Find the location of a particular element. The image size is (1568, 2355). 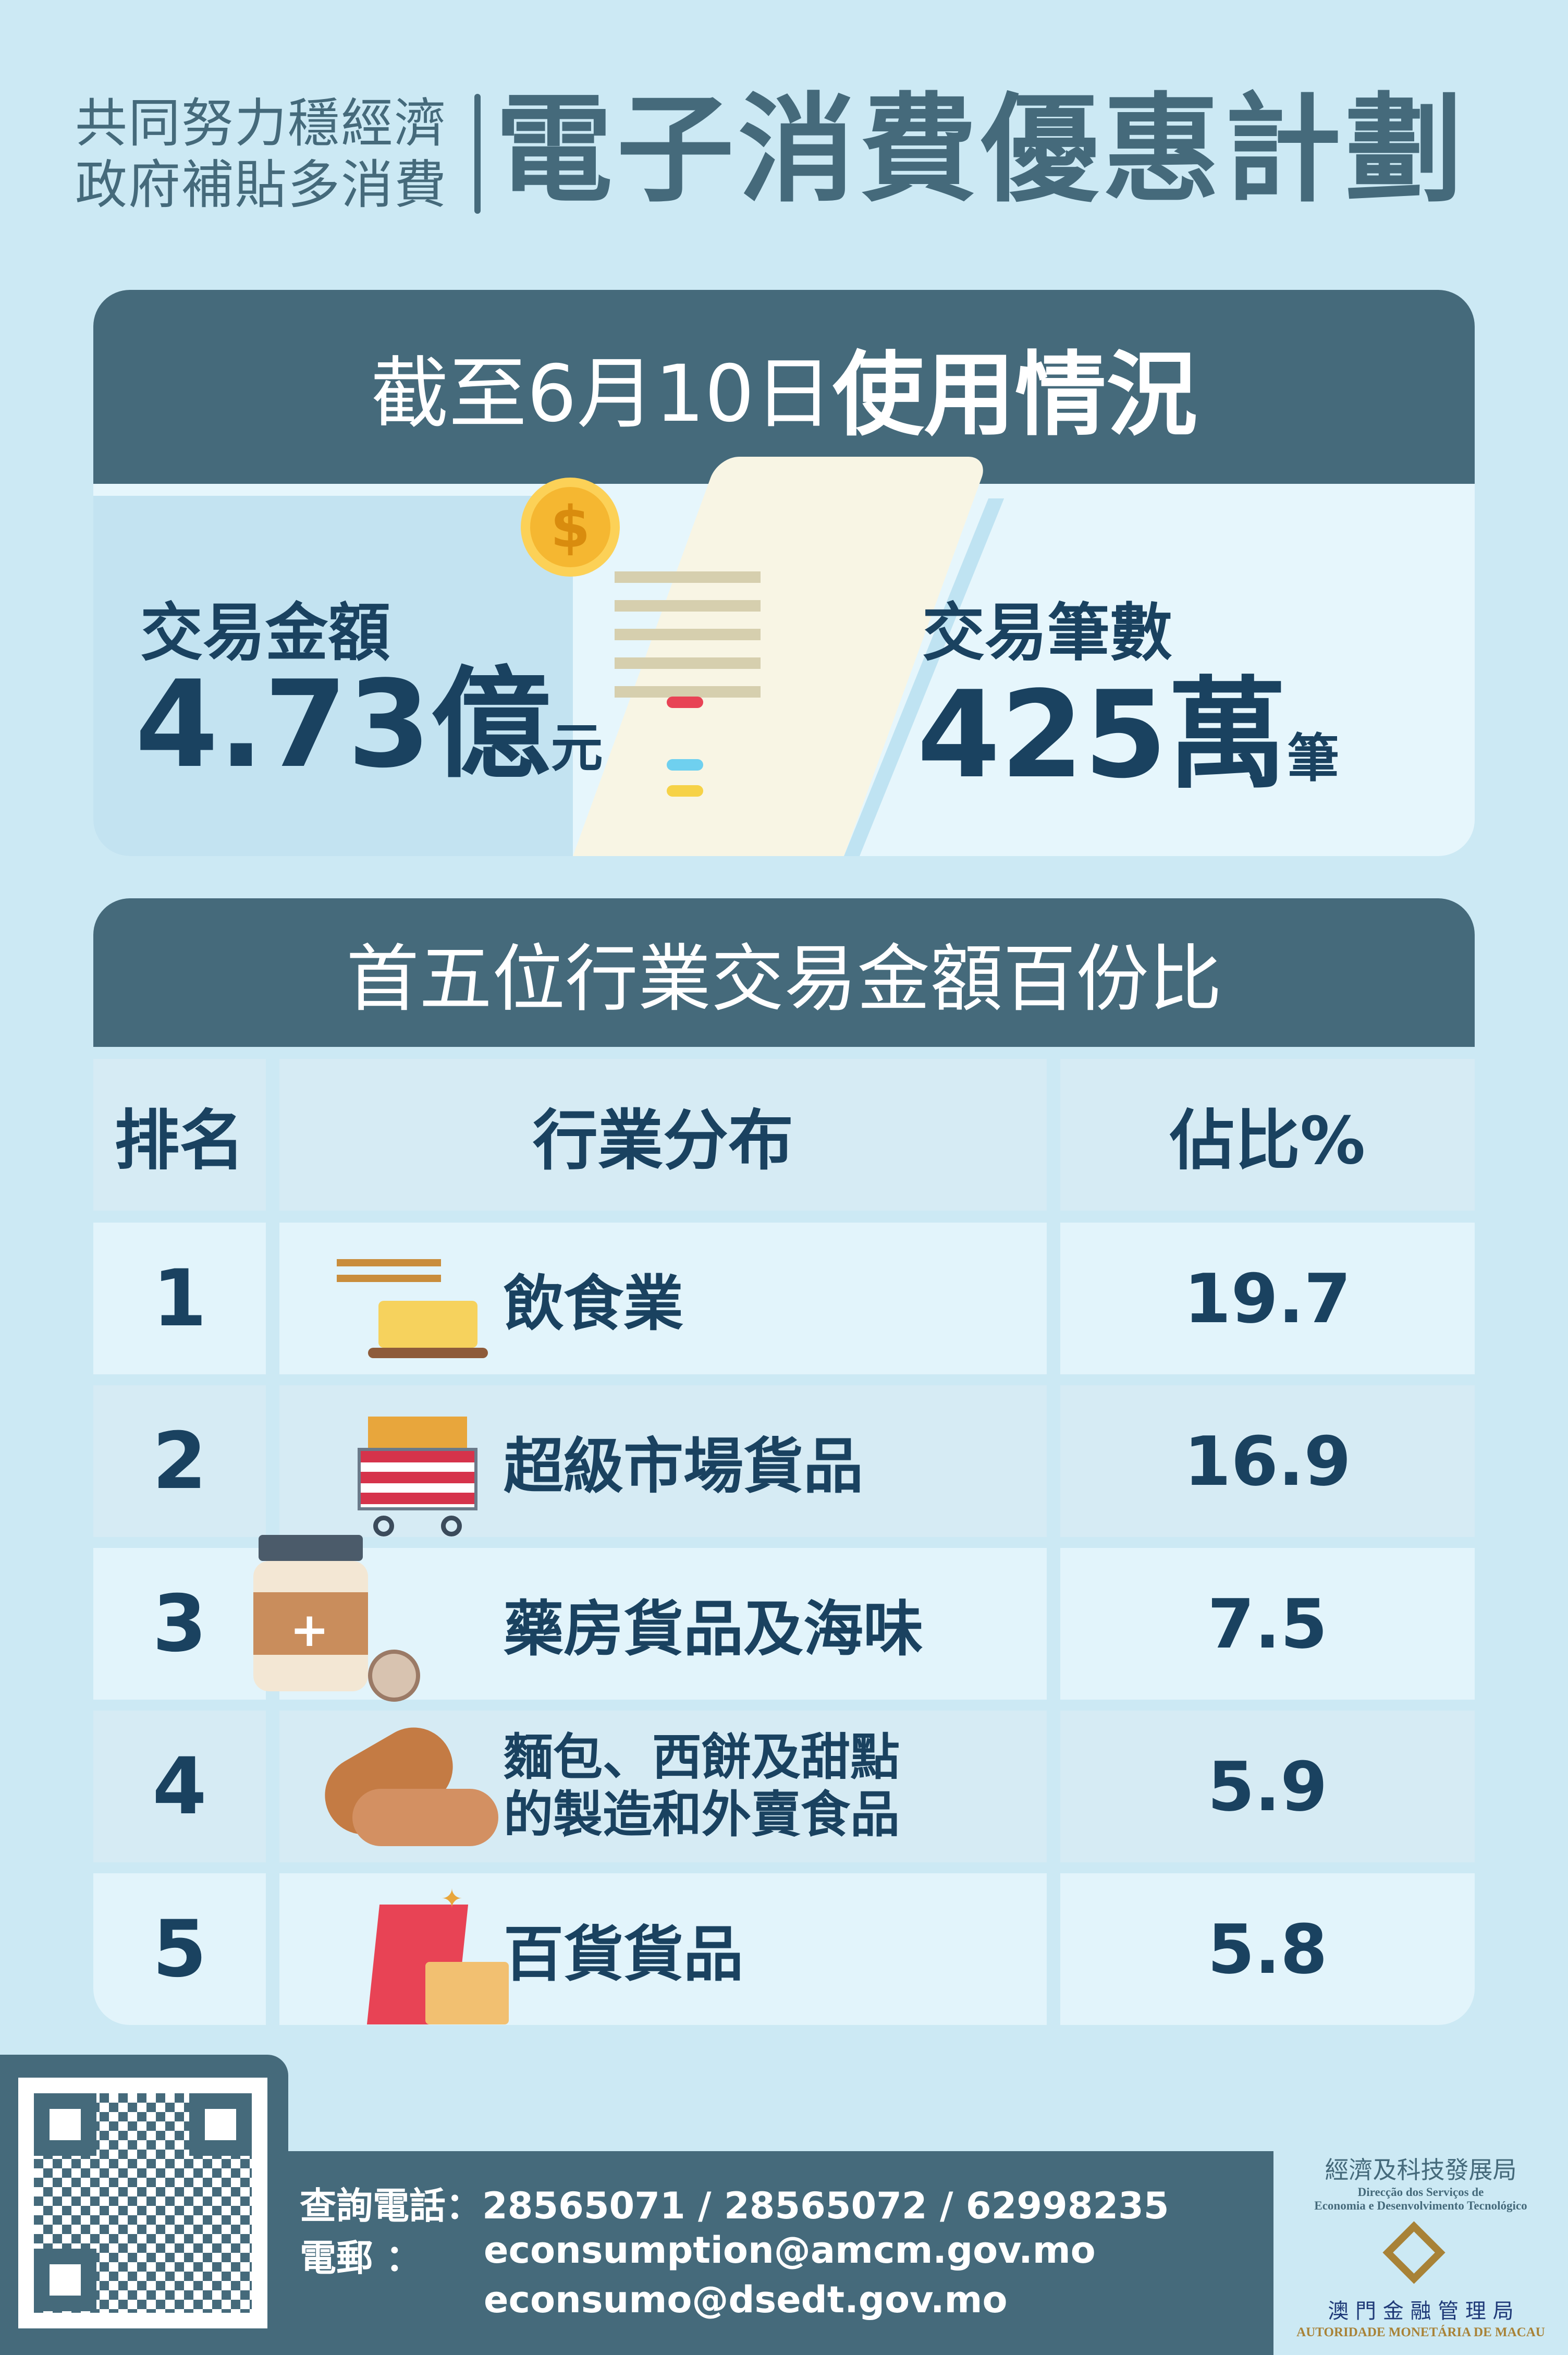

phone-label: 查詢電話： is located at coordinates (391, 2206).